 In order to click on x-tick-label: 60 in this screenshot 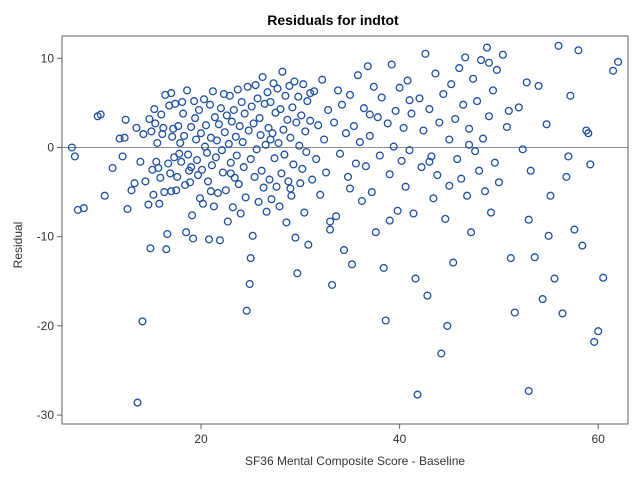, I will do `click(599, 439)`.